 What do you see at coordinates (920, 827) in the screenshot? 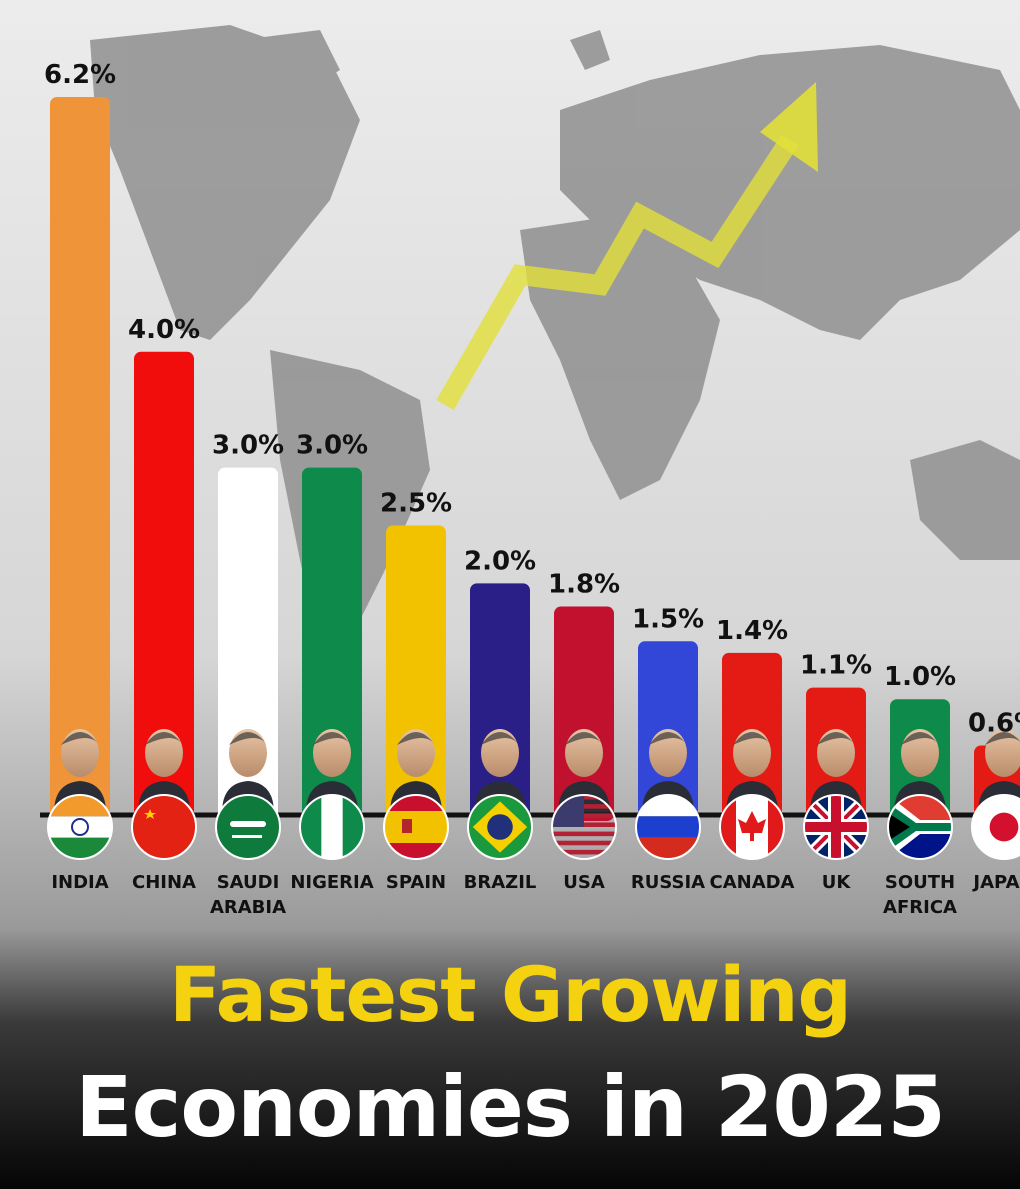
I see `south-africa-flag-icon` at bounding box center [920, 827].